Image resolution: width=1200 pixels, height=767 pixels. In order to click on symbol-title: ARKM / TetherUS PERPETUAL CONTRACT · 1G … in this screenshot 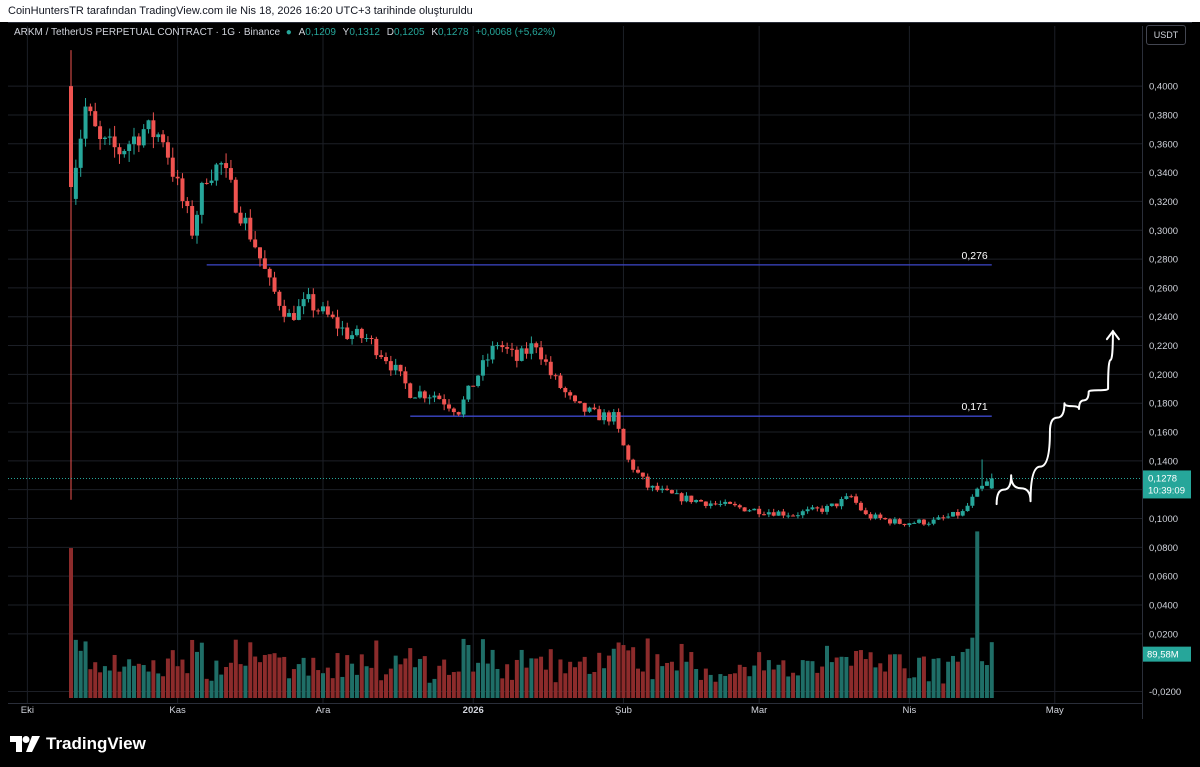, I will do `click(147, 32)`.